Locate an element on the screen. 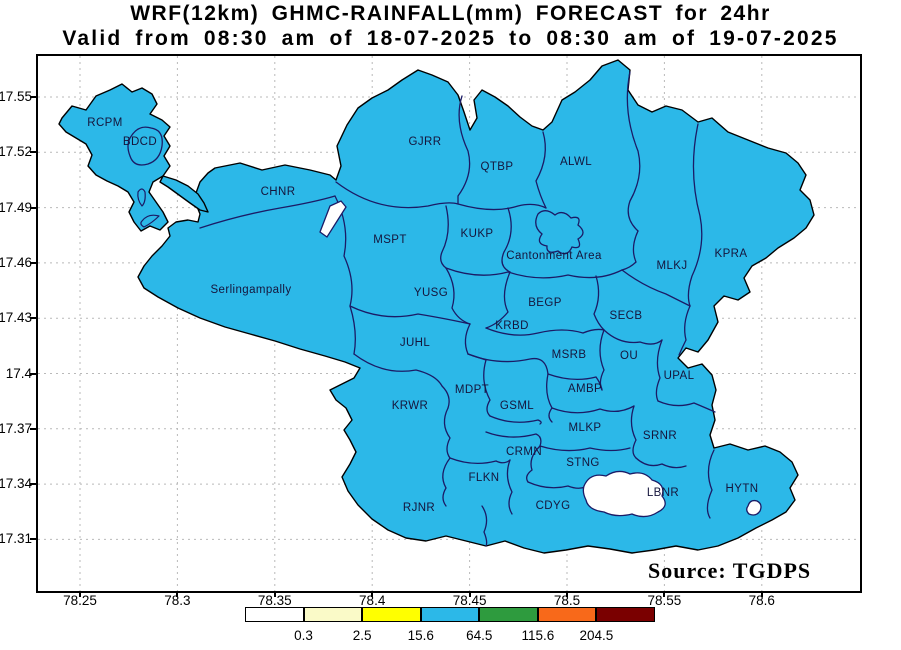  zone-label: MLKJ is located at coordinates (672, 266).